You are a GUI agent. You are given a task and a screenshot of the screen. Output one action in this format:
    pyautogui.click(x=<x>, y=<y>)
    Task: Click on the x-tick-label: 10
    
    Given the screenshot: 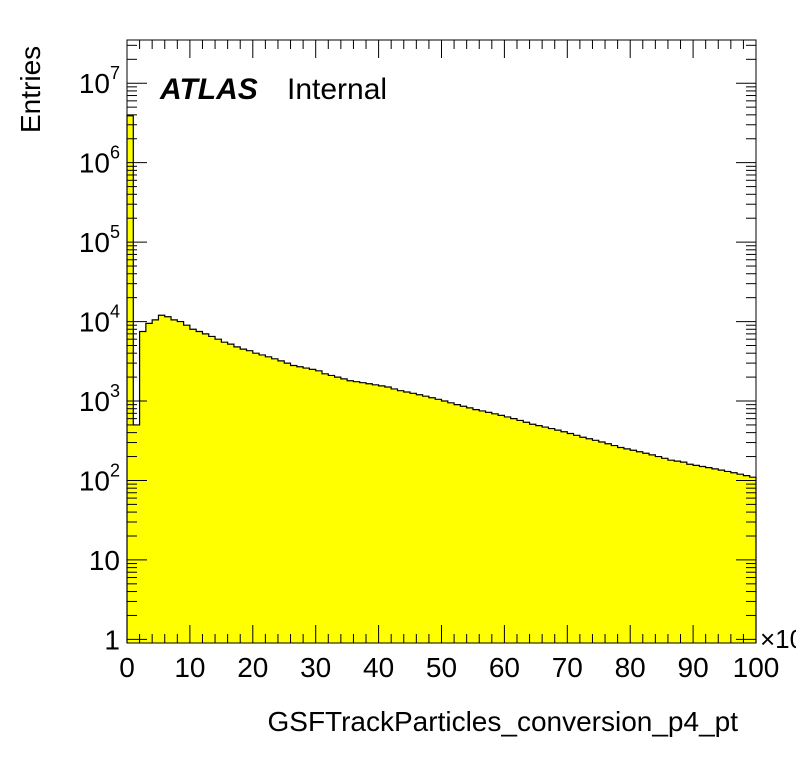 What is the action you would take?
    pyautogui.click(x=189, y=667)
    